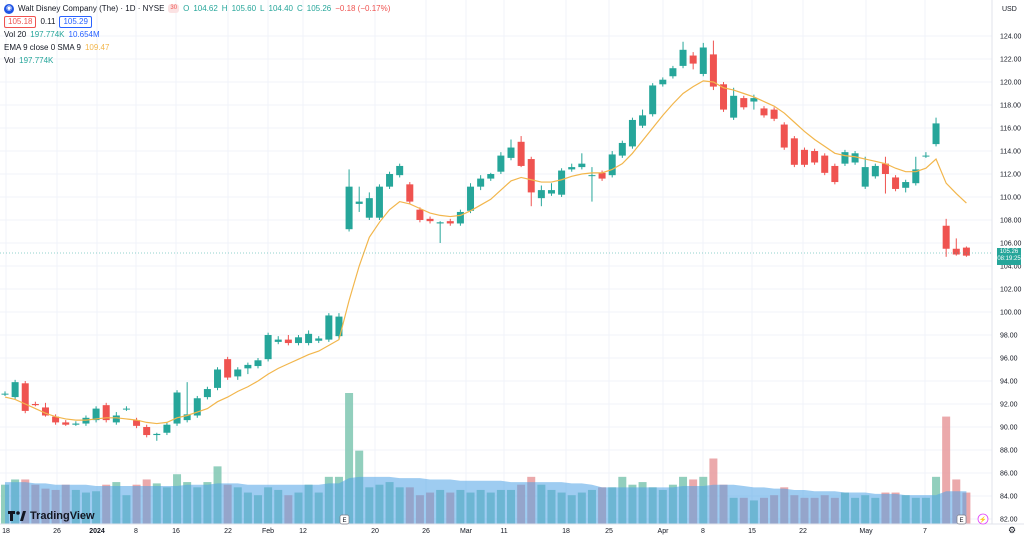 The height and width of the screenshot is (536, 1024). Describe the element at coordinates (1010, 129) in the screenshot. I see `price-tick-label: 116.00` at that location.